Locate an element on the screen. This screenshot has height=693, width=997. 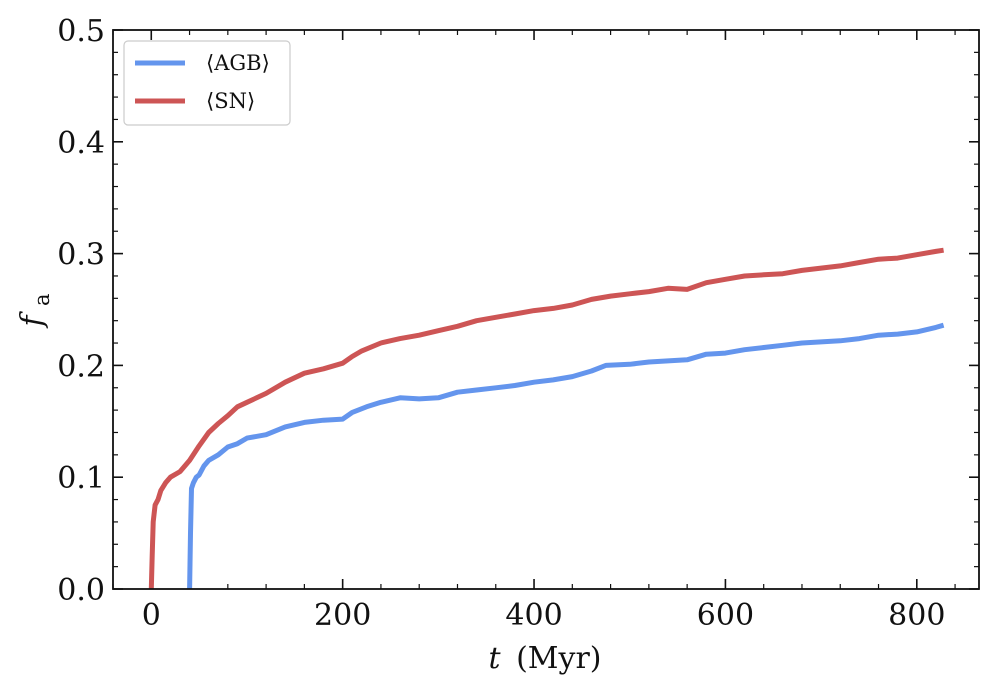
y-tick-label: 0.0 is located at coordinates (81, 590).